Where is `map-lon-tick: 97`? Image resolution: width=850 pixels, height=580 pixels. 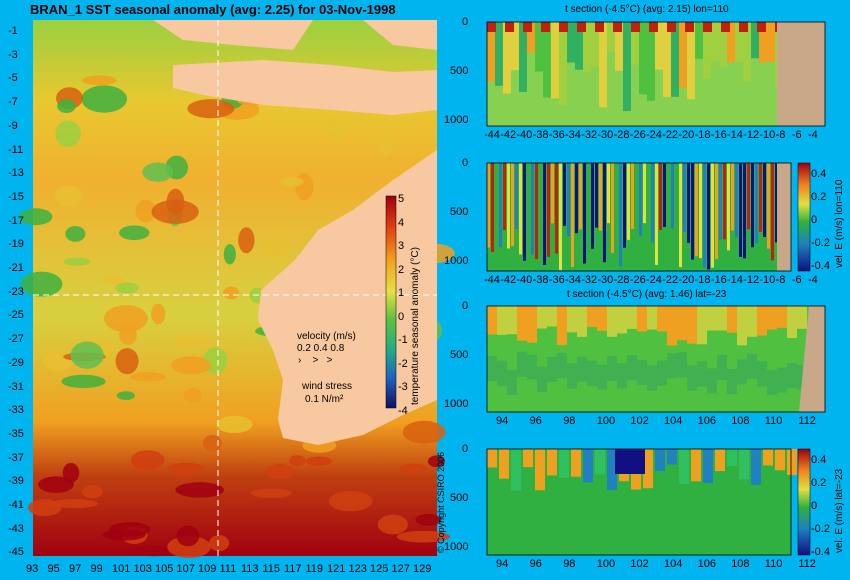
map-lon-tick: 97 is located at coordinates (75, 569).